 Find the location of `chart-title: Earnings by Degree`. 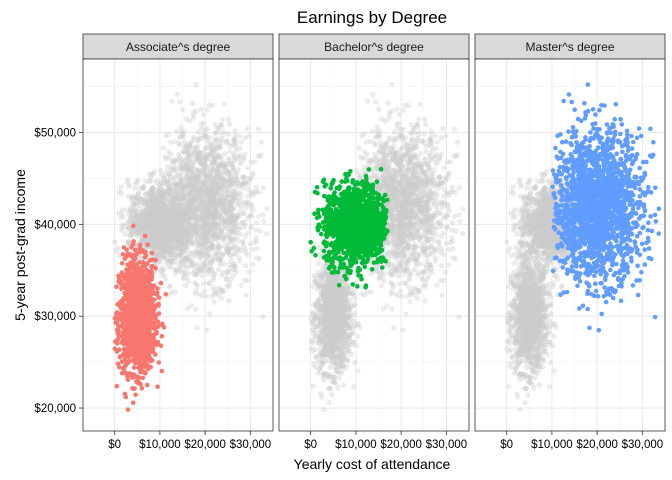

chart-title: Earnings by Degree is located at coordinates (372, 17).